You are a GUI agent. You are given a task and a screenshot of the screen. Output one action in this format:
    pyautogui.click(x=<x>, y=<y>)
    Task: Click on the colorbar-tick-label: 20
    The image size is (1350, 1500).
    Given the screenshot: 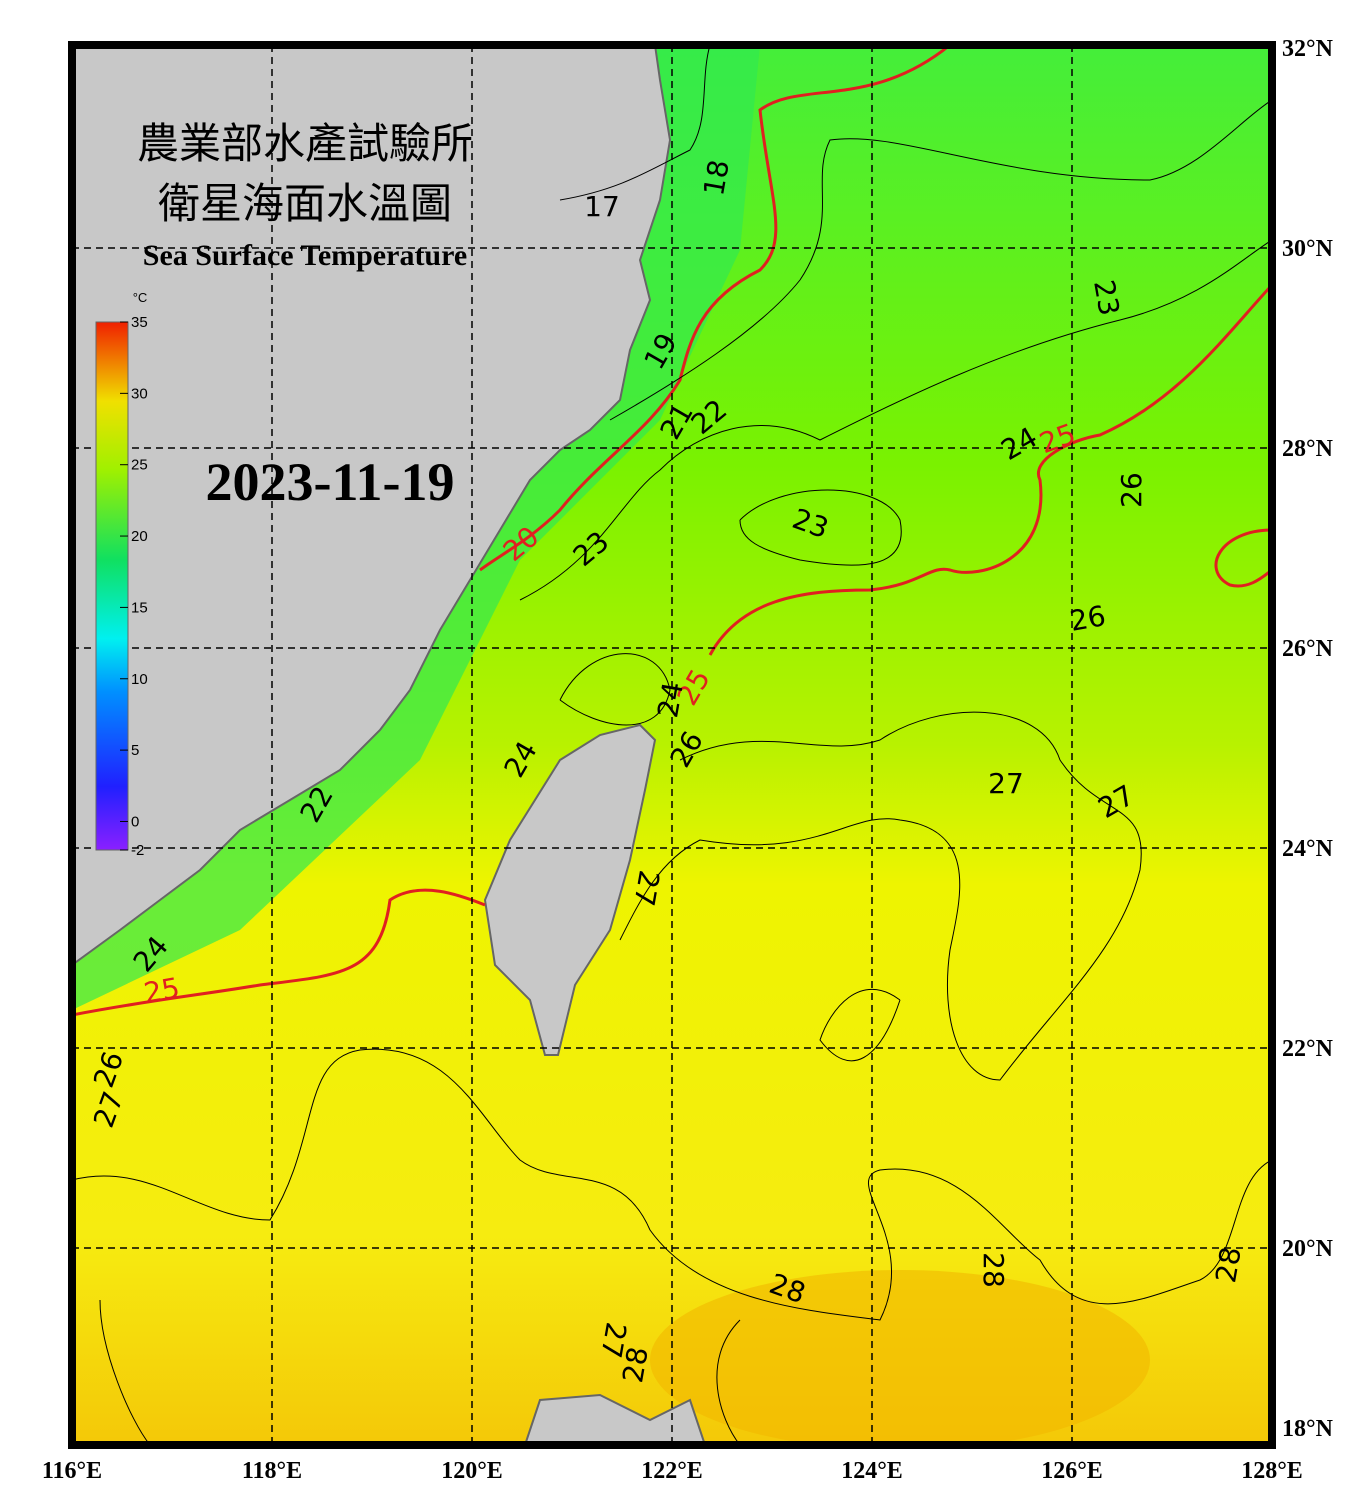 What is the action you would take?
    pyautogui.click(x=139, y=536)
    